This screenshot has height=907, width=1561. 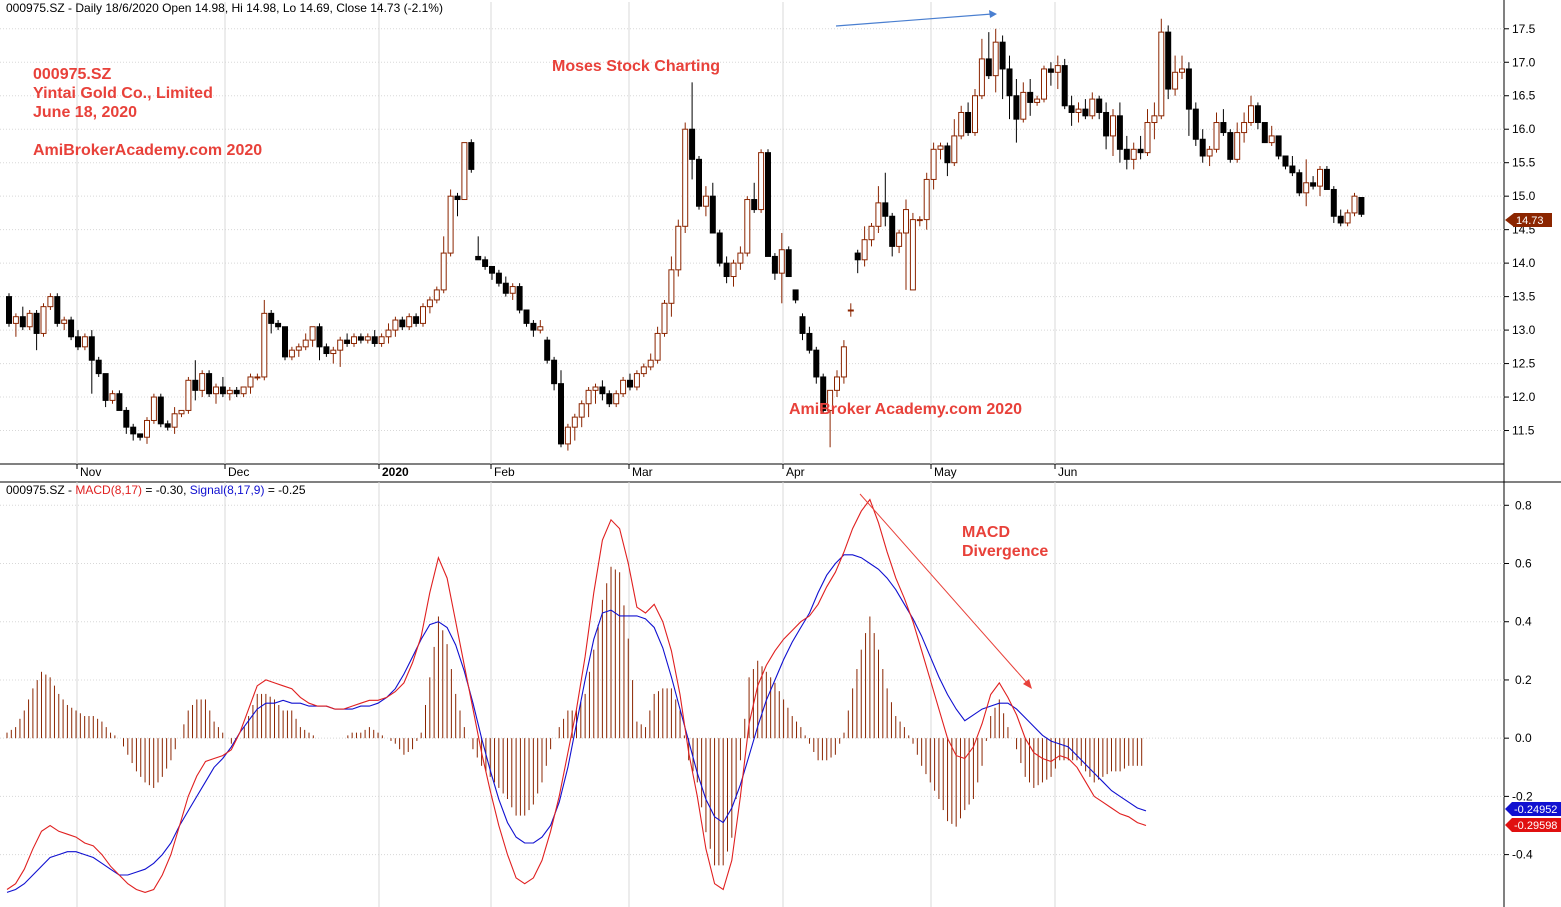 What do you see at coordinates (1524, 96) in the screenshot?
I see `price-tick-label: 16.5` at bounding box center [1524, 96].